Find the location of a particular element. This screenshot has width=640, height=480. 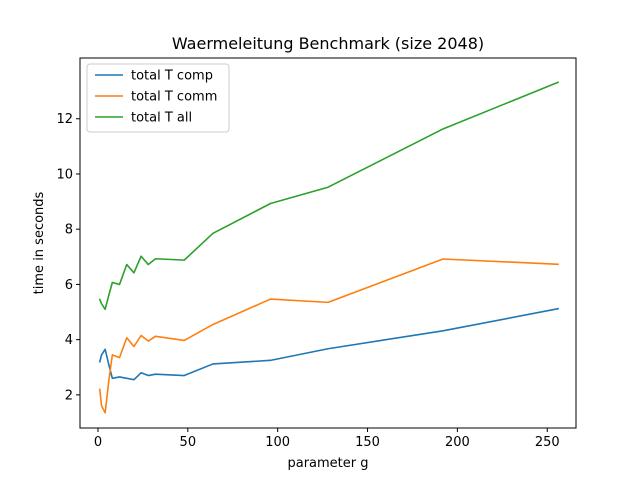

legend: total T comp total T comm total T all is located at coordinates (158, 98).